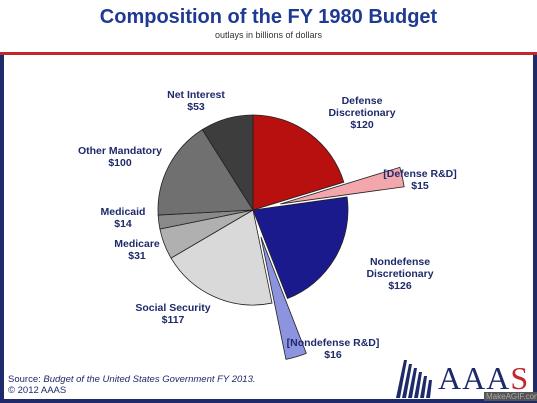  I want to click on chart-subtitle: outlays in billions of dollars, so click(268, 35).